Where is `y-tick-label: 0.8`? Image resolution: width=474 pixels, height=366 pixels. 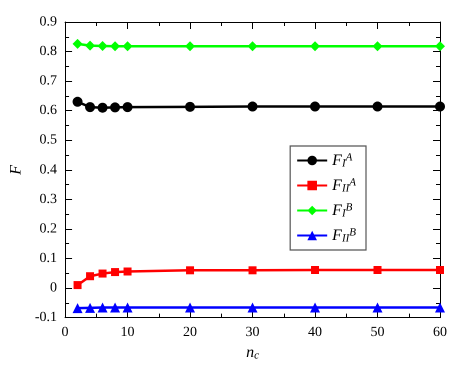 y-tick-label: 0.8 is located at coordinates (49, 52).